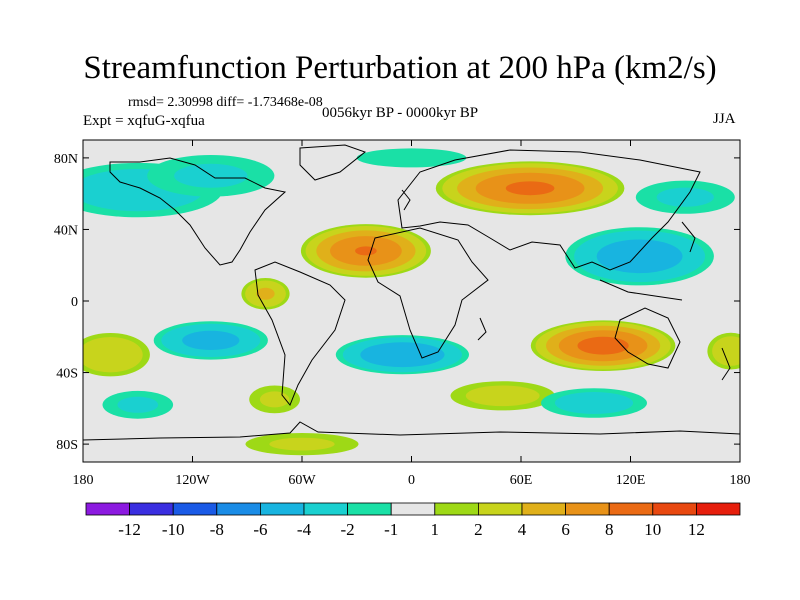  What do you see at coordinates (192, 480) in the screenshot?
I see `x-tick-label-1: 120W` at bounding box center [192, 480].